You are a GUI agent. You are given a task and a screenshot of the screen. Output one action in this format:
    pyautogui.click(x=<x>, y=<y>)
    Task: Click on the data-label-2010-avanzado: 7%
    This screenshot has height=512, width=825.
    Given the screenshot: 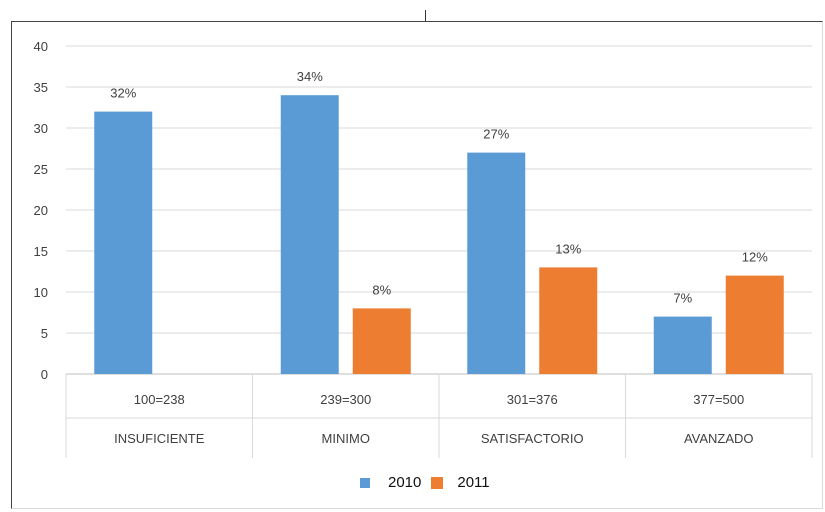 What is the action you would take?
    pyautogui.click(x=682, y=298)
    